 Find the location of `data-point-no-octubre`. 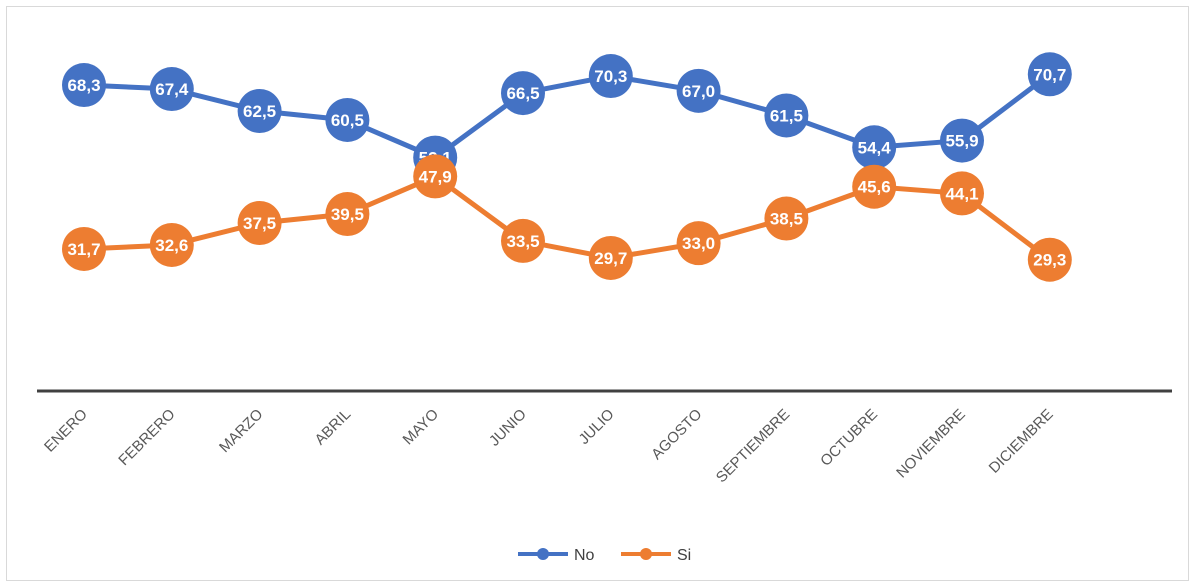

data-point-no-octubre is located at coordinates (874, 147).